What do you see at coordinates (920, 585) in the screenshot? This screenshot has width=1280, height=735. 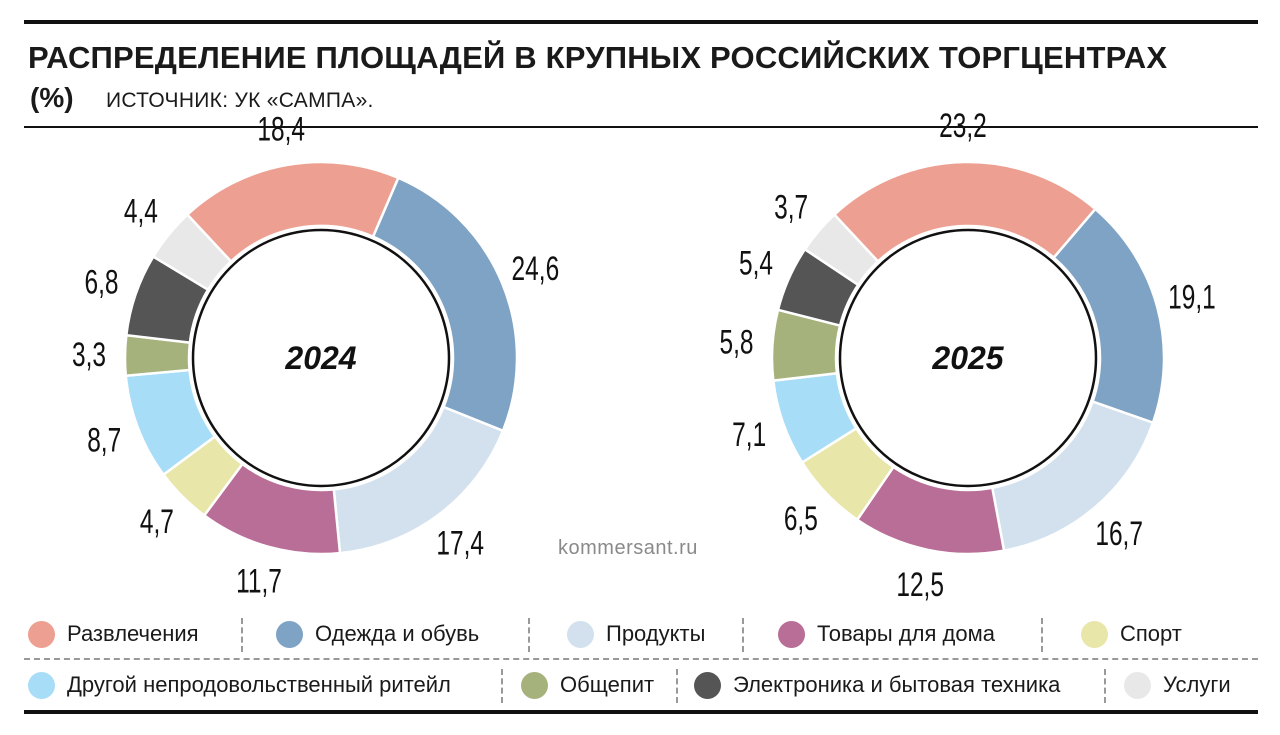 I see `slice-value-label: 12,5` at bounding box center [920, 585].